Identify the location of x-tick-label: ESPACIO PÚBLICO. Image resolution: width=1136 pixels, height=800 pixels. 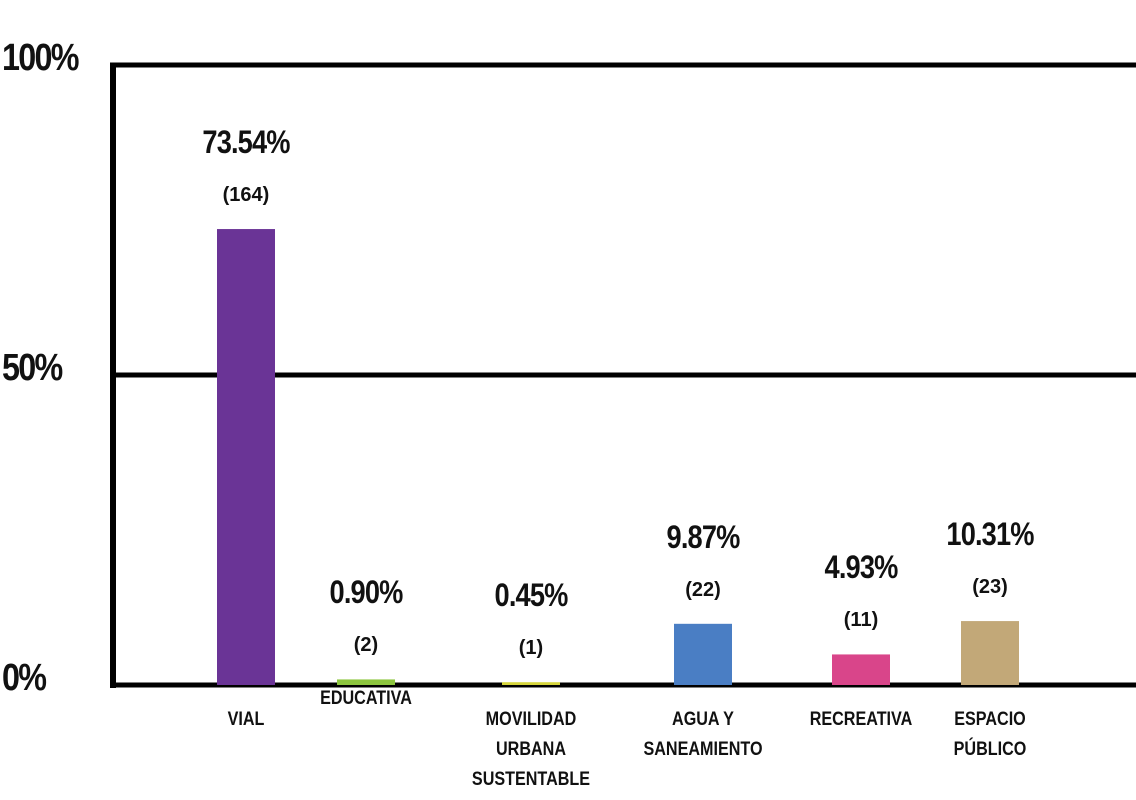
(990, 734).